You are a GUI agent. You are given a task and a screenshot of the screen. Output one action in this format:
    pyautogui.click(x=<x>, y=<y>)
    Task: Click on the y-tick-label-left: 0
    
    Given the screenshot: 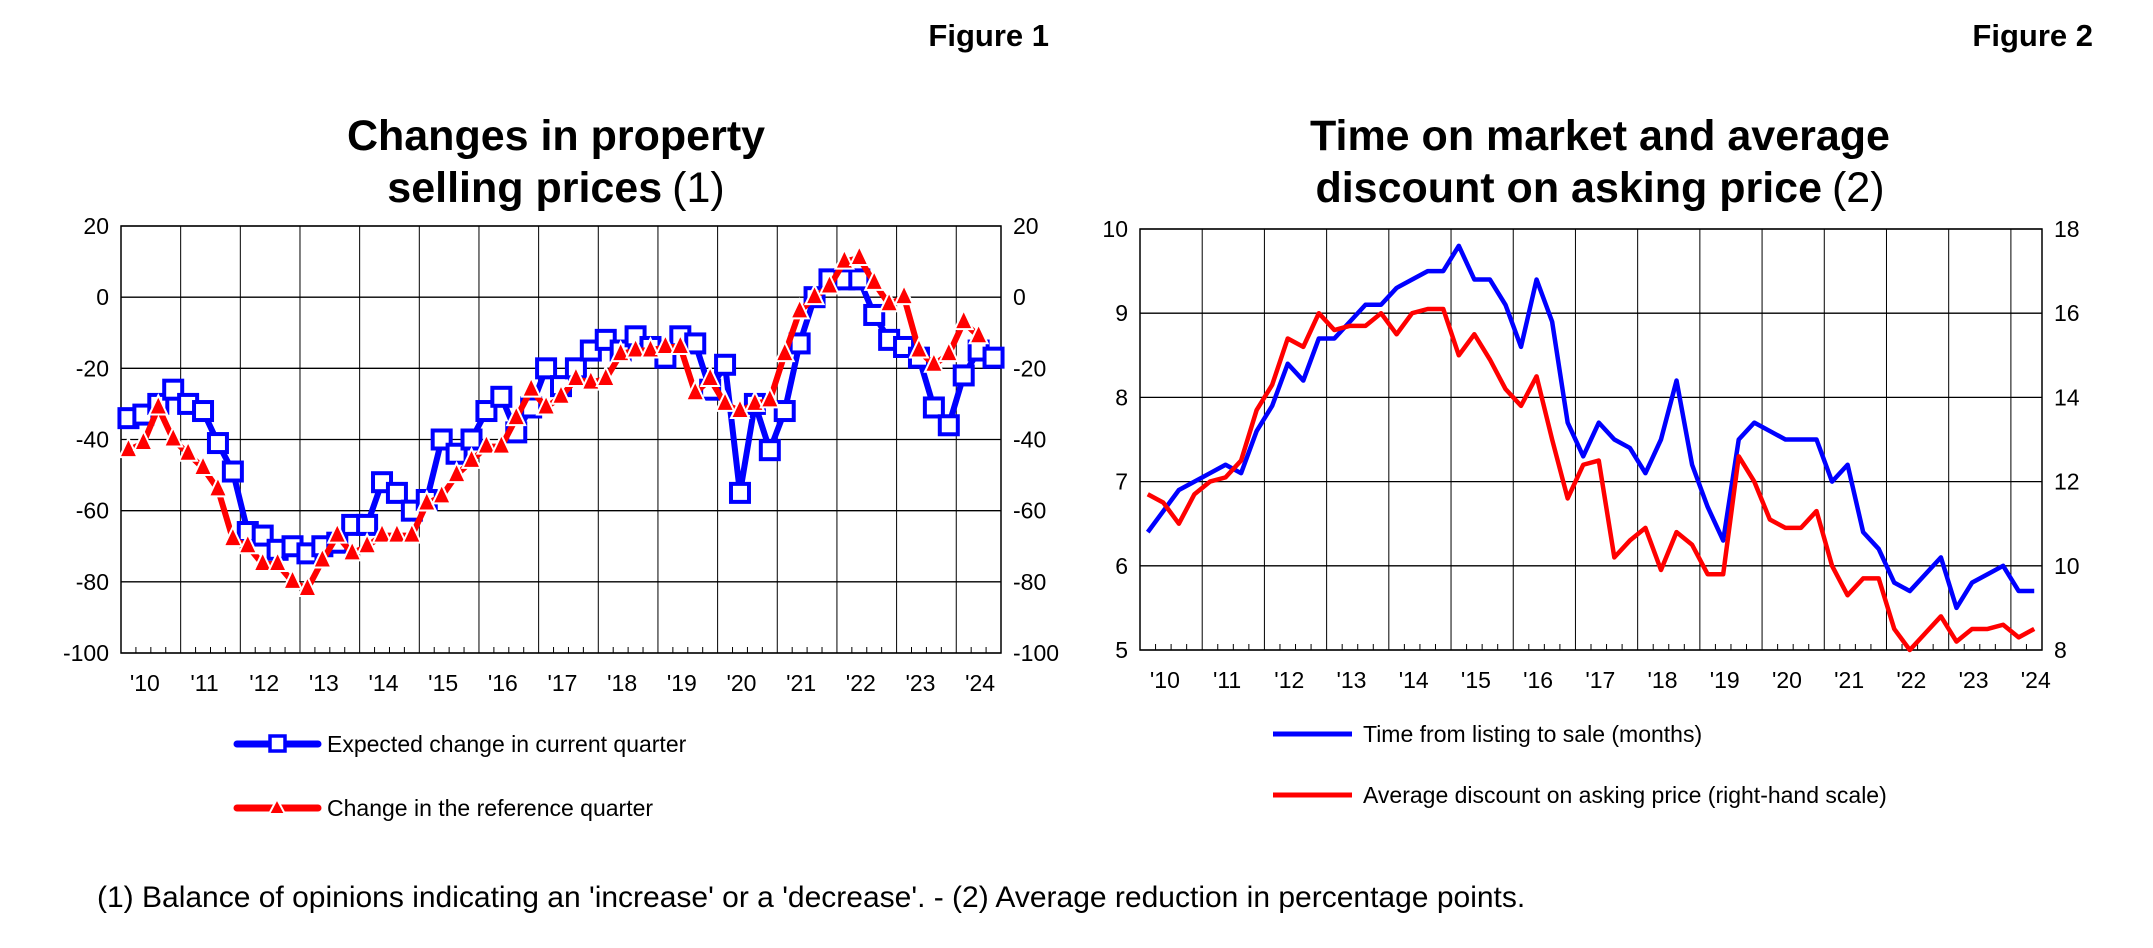 What is the action you would take?
    pyautogui.click(x=102, y=297)
    